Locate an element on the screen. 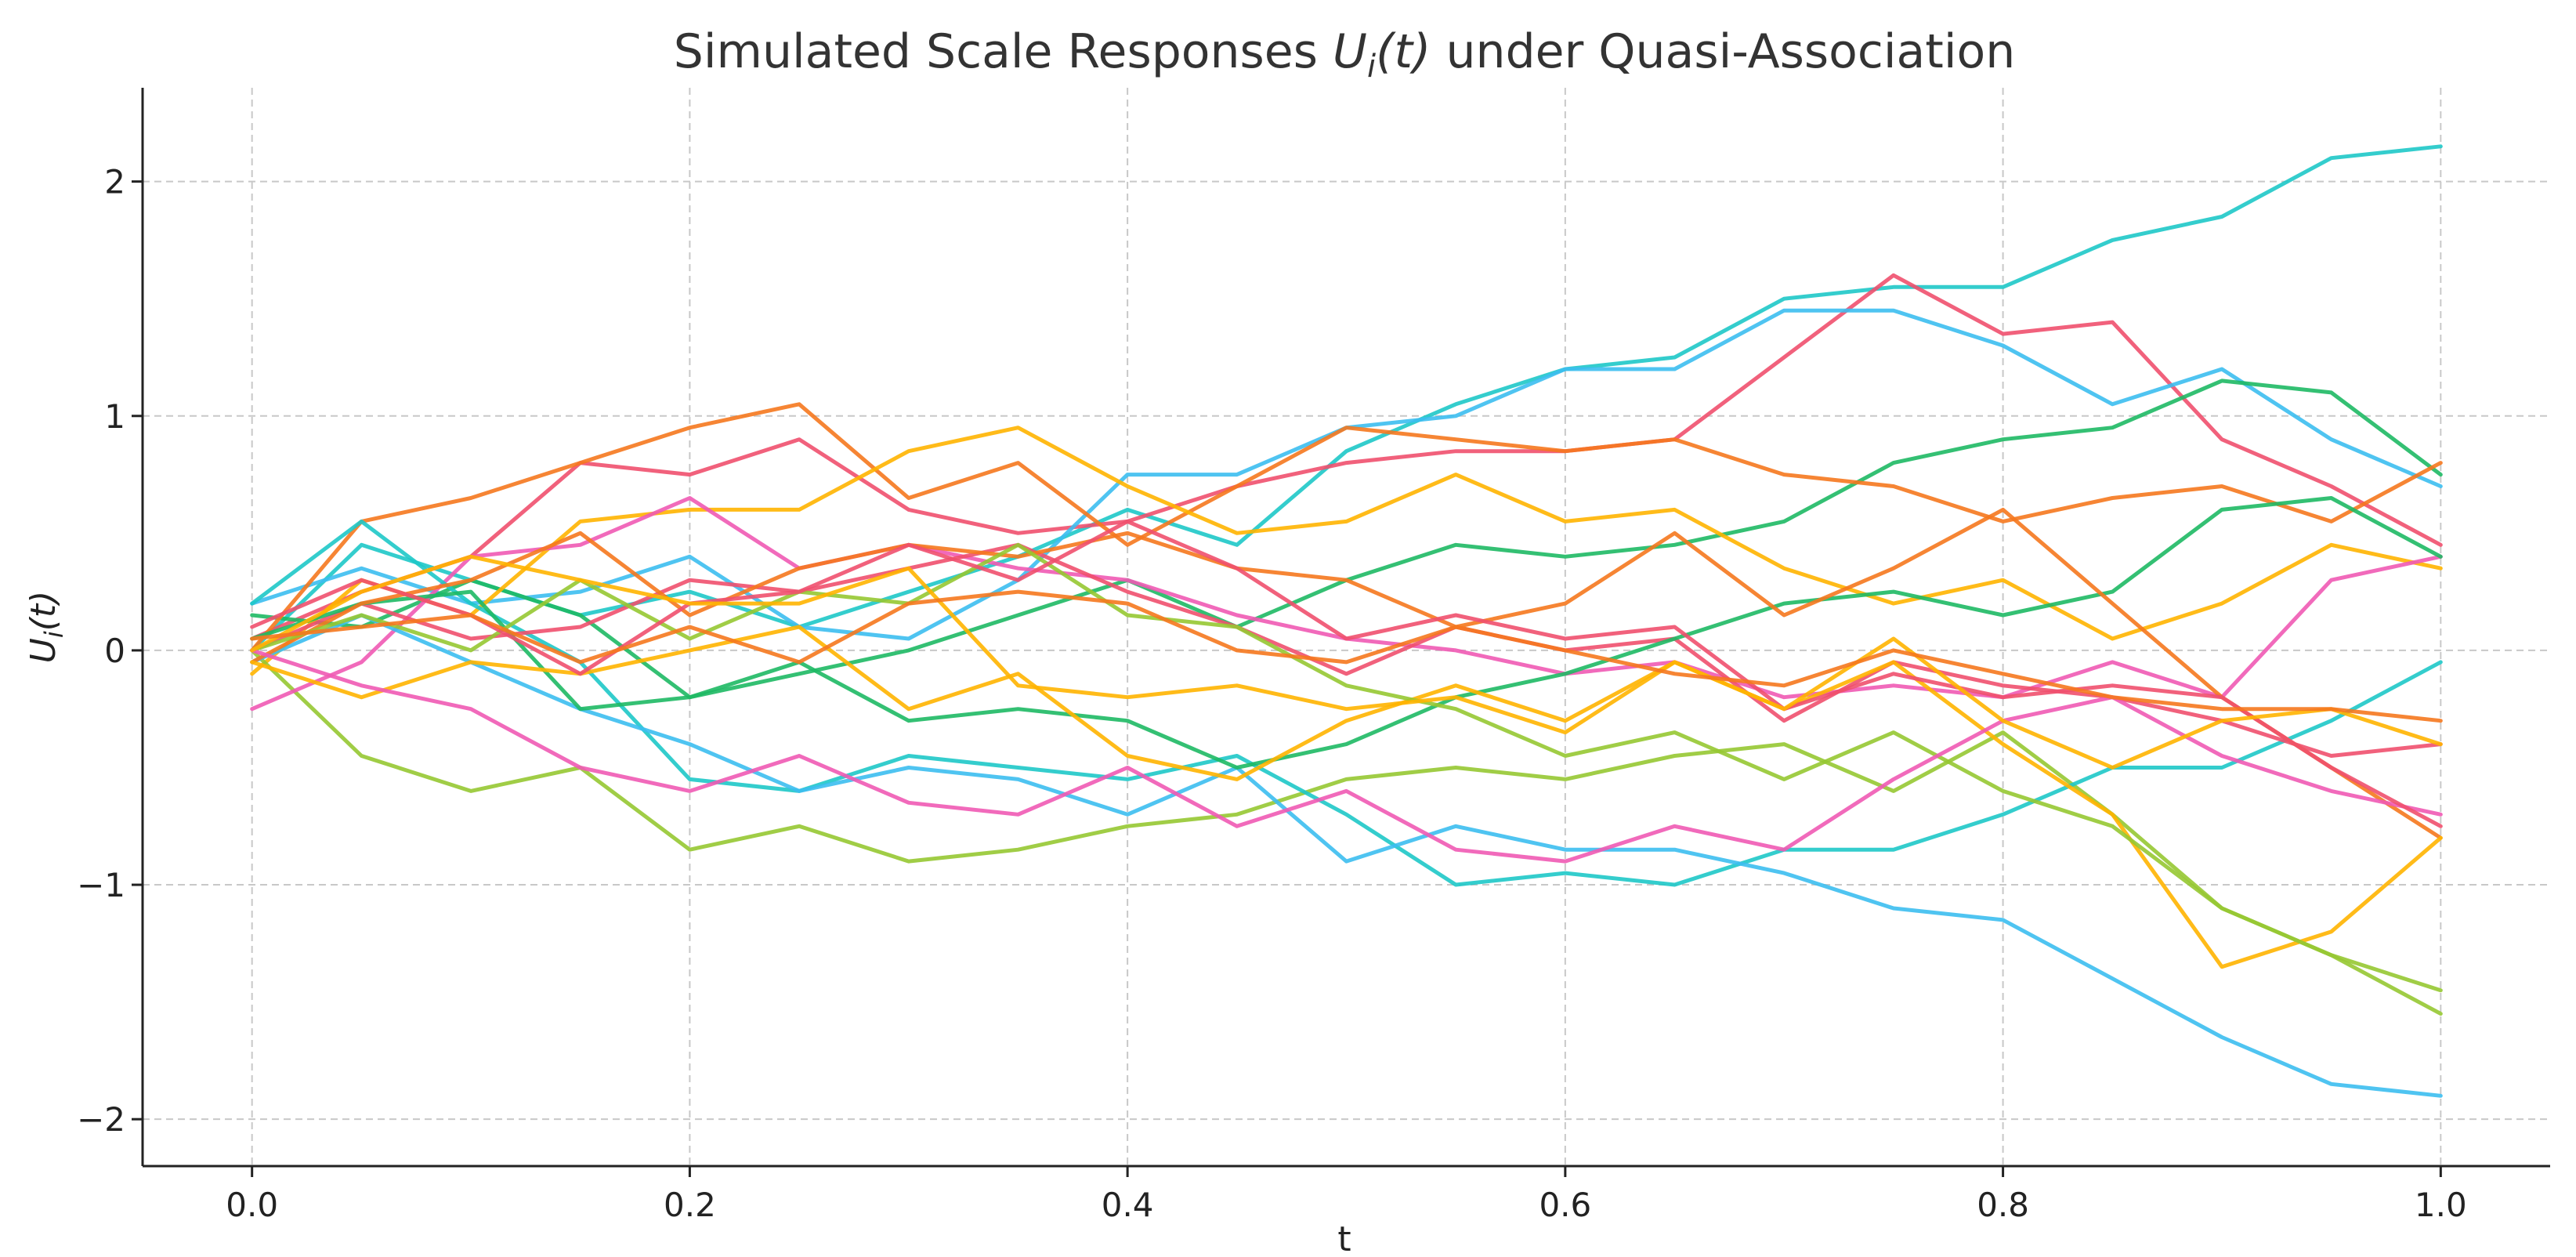  y-tick-label: −2 is located at coordinates (101, 1119).